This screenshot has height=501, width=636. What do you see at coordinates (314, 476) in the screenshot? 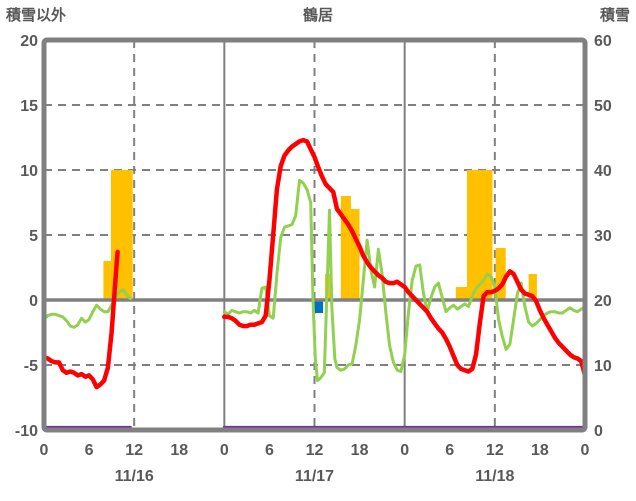
I see `date-label: 11/17` at bounding box center [314, 476].